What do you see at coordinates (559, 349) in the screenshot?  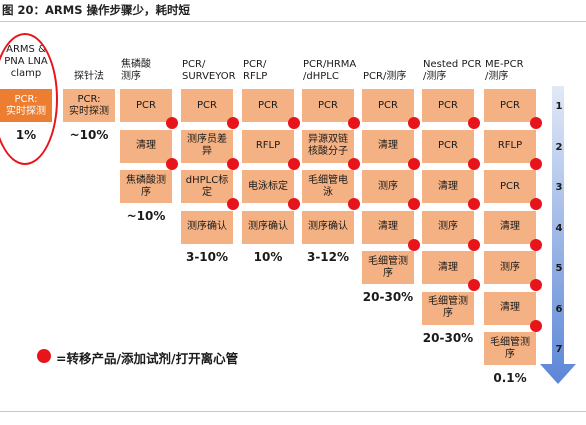 I see `step-number-7: 7` at bounding box center [559, 349].